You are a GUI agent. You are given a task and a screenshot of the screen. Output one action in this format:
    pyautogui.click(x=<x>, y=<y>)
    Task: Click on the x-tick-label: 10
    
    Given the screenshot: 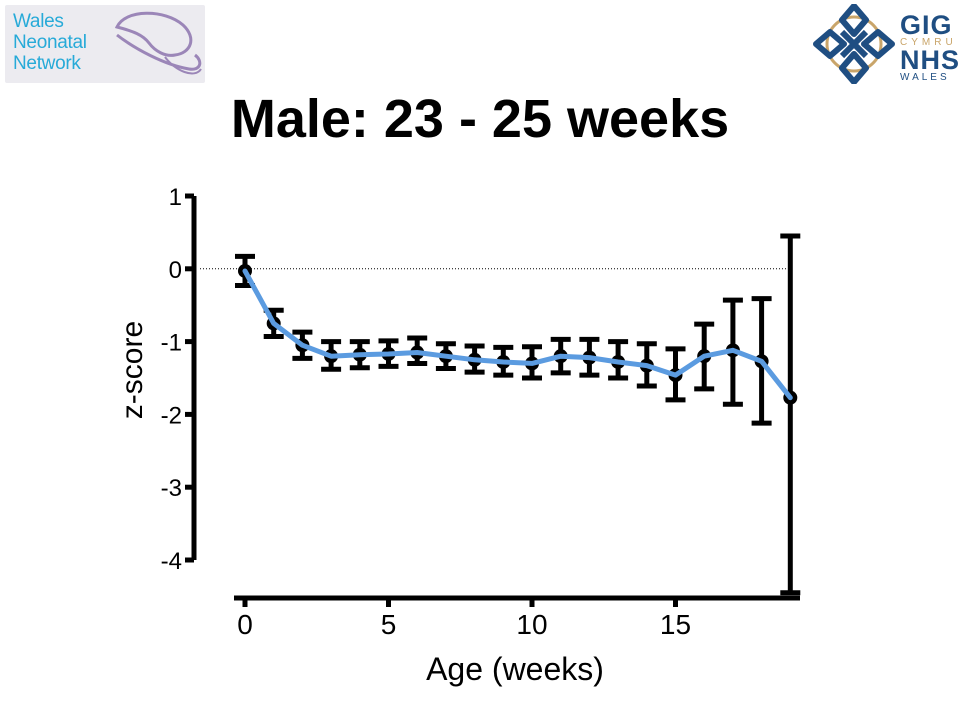 What is the action you would take?
    pyautogui.click(x=531, y=624)
    